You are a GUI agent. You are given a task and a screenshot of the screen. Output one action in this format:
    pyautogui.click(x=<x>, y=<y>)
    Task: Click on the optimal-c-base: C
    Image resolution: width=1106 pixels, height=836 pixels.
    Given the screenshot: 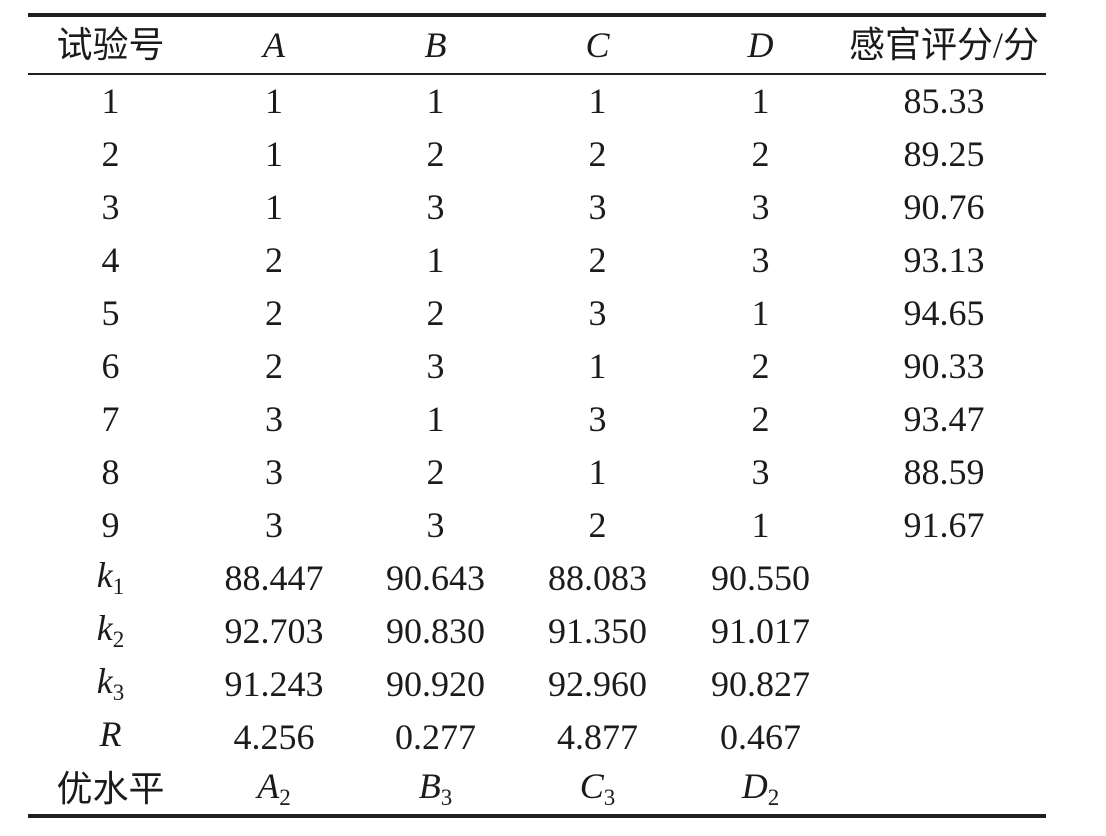 What is the action you would take?
    pyautogui.click(x=591, y=786)
    